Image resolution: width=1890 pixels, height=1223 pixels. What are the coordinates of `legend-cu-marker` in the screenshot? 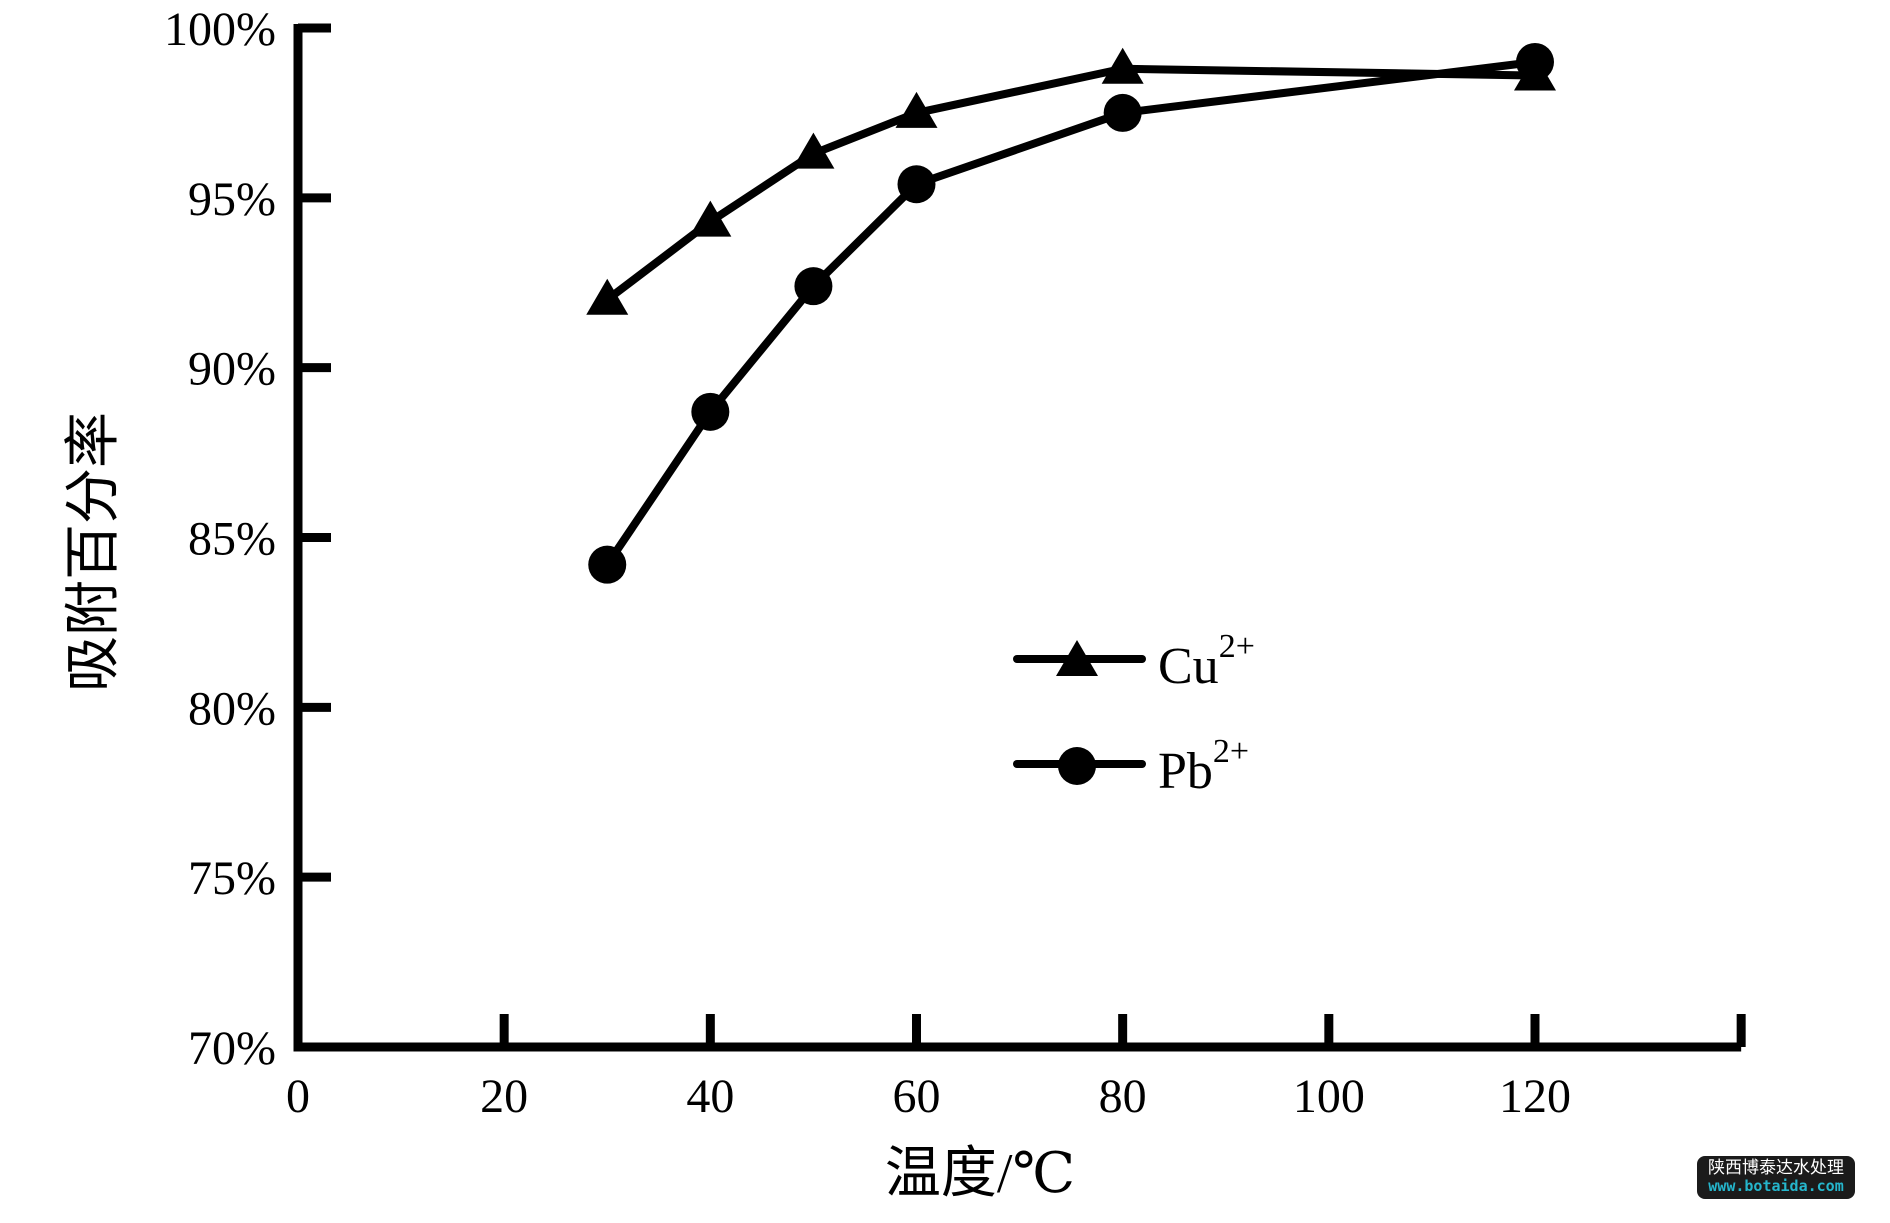 It's located at (1077, 658).